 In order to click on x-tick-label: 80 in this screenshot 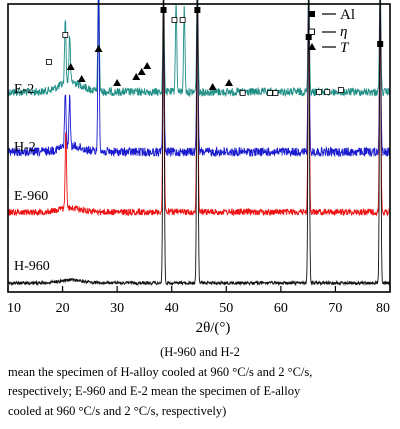, I will do `click(383, 308)`.